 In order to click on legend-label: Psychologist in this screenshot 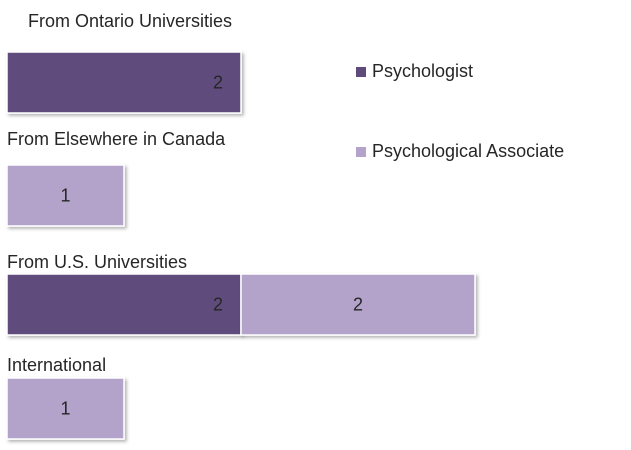, I will do `click(422, 71)`.